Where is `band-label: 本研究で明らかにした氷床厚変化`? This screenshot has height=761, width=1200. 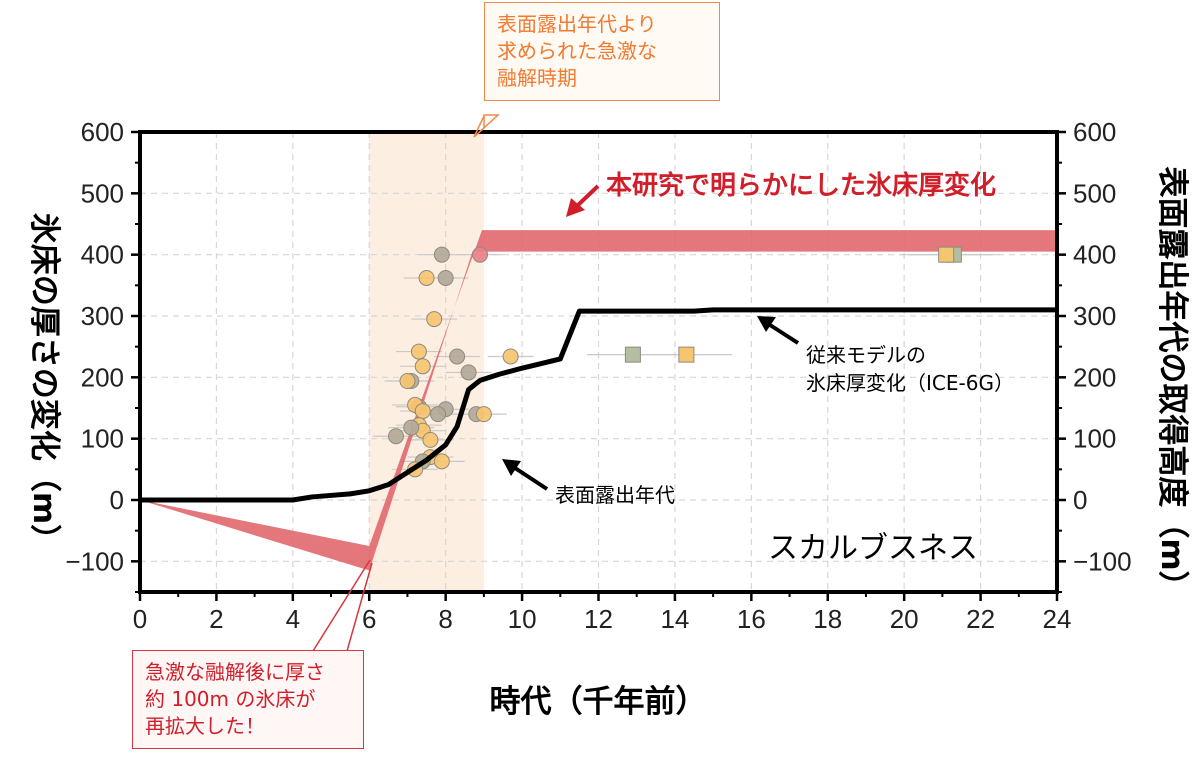
band-label: 本研究で明らかにした氷床厚変化 is located at coordinates (801, 185).